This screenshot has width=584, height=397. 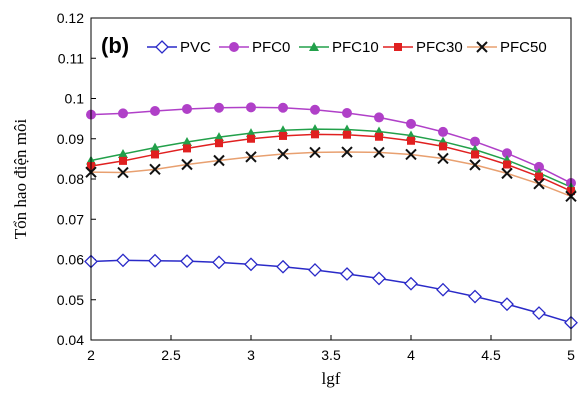 What do you see at coordinates (70, 300) in the screenshot?
I see `y-tick-label: 0.05` at bounding box center [70, 300].